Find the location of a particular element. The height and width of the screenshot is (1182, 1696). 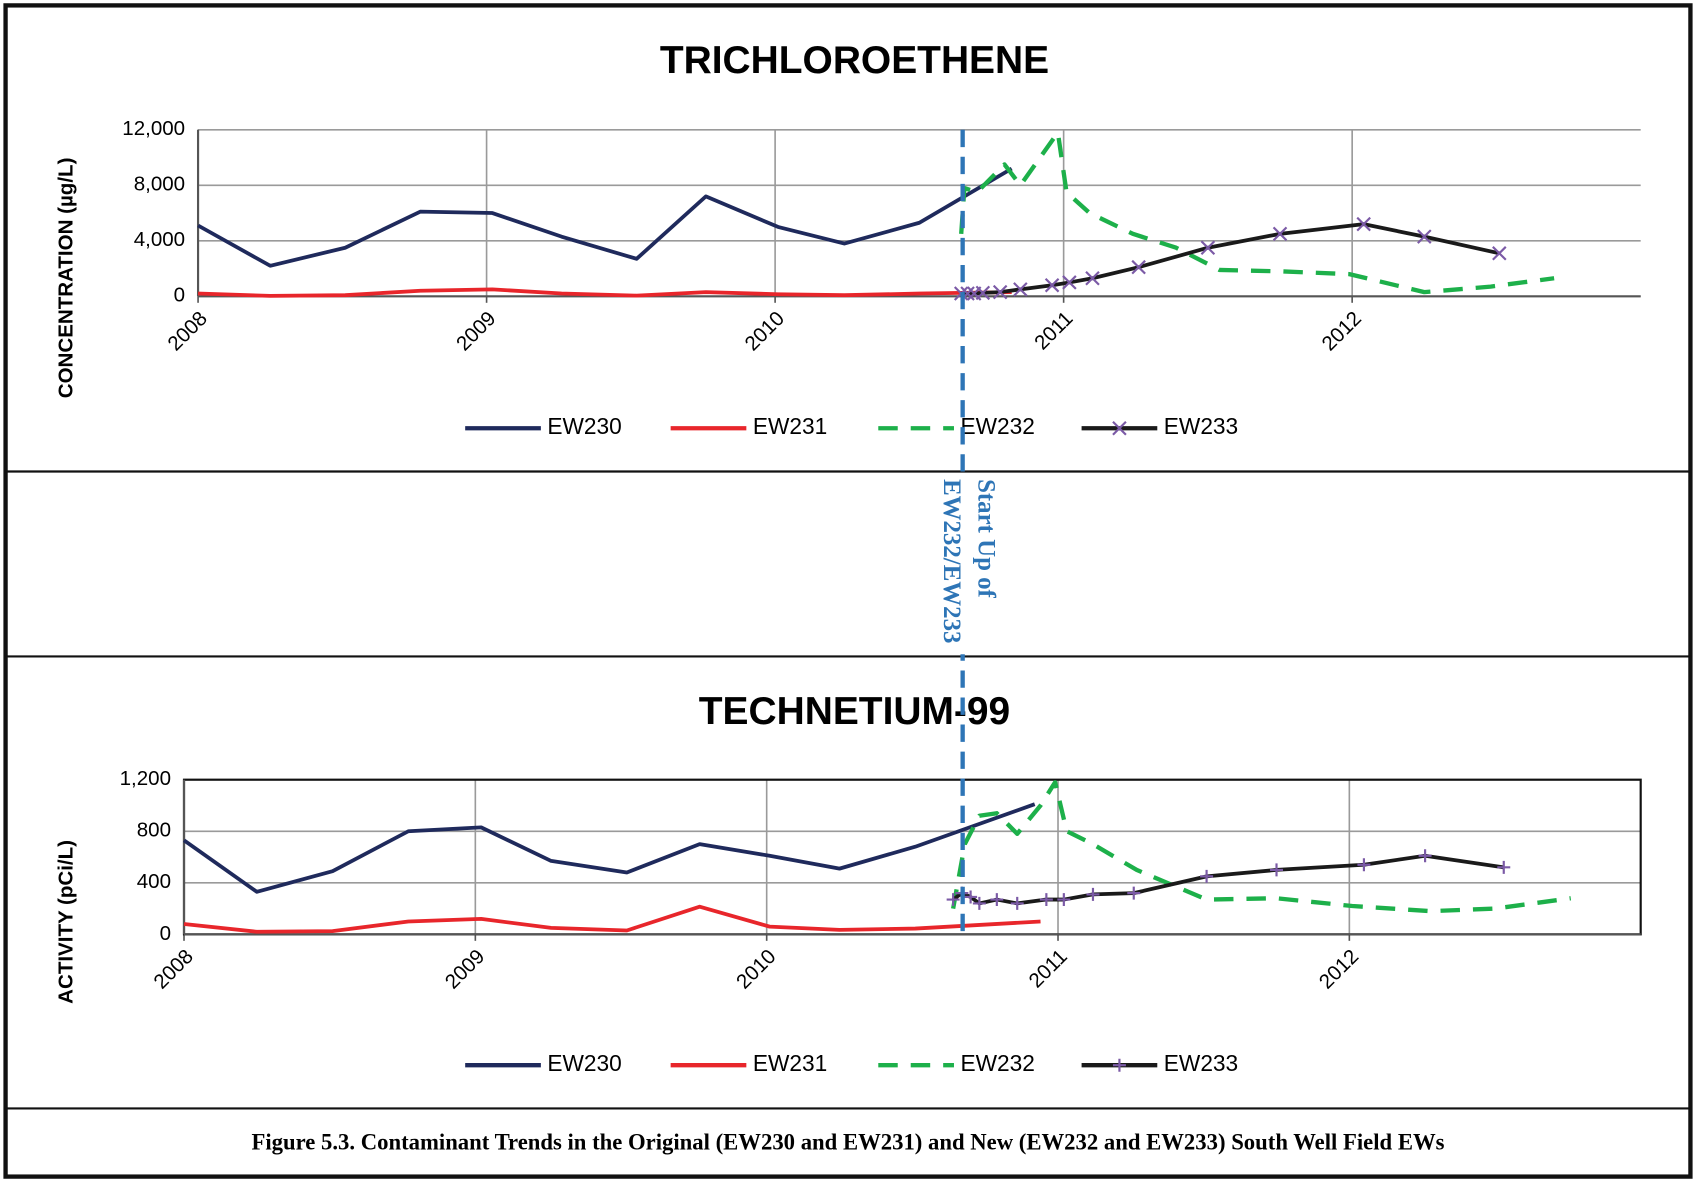

y-tick-label: 1,200 is located at coordinates (145, 778).